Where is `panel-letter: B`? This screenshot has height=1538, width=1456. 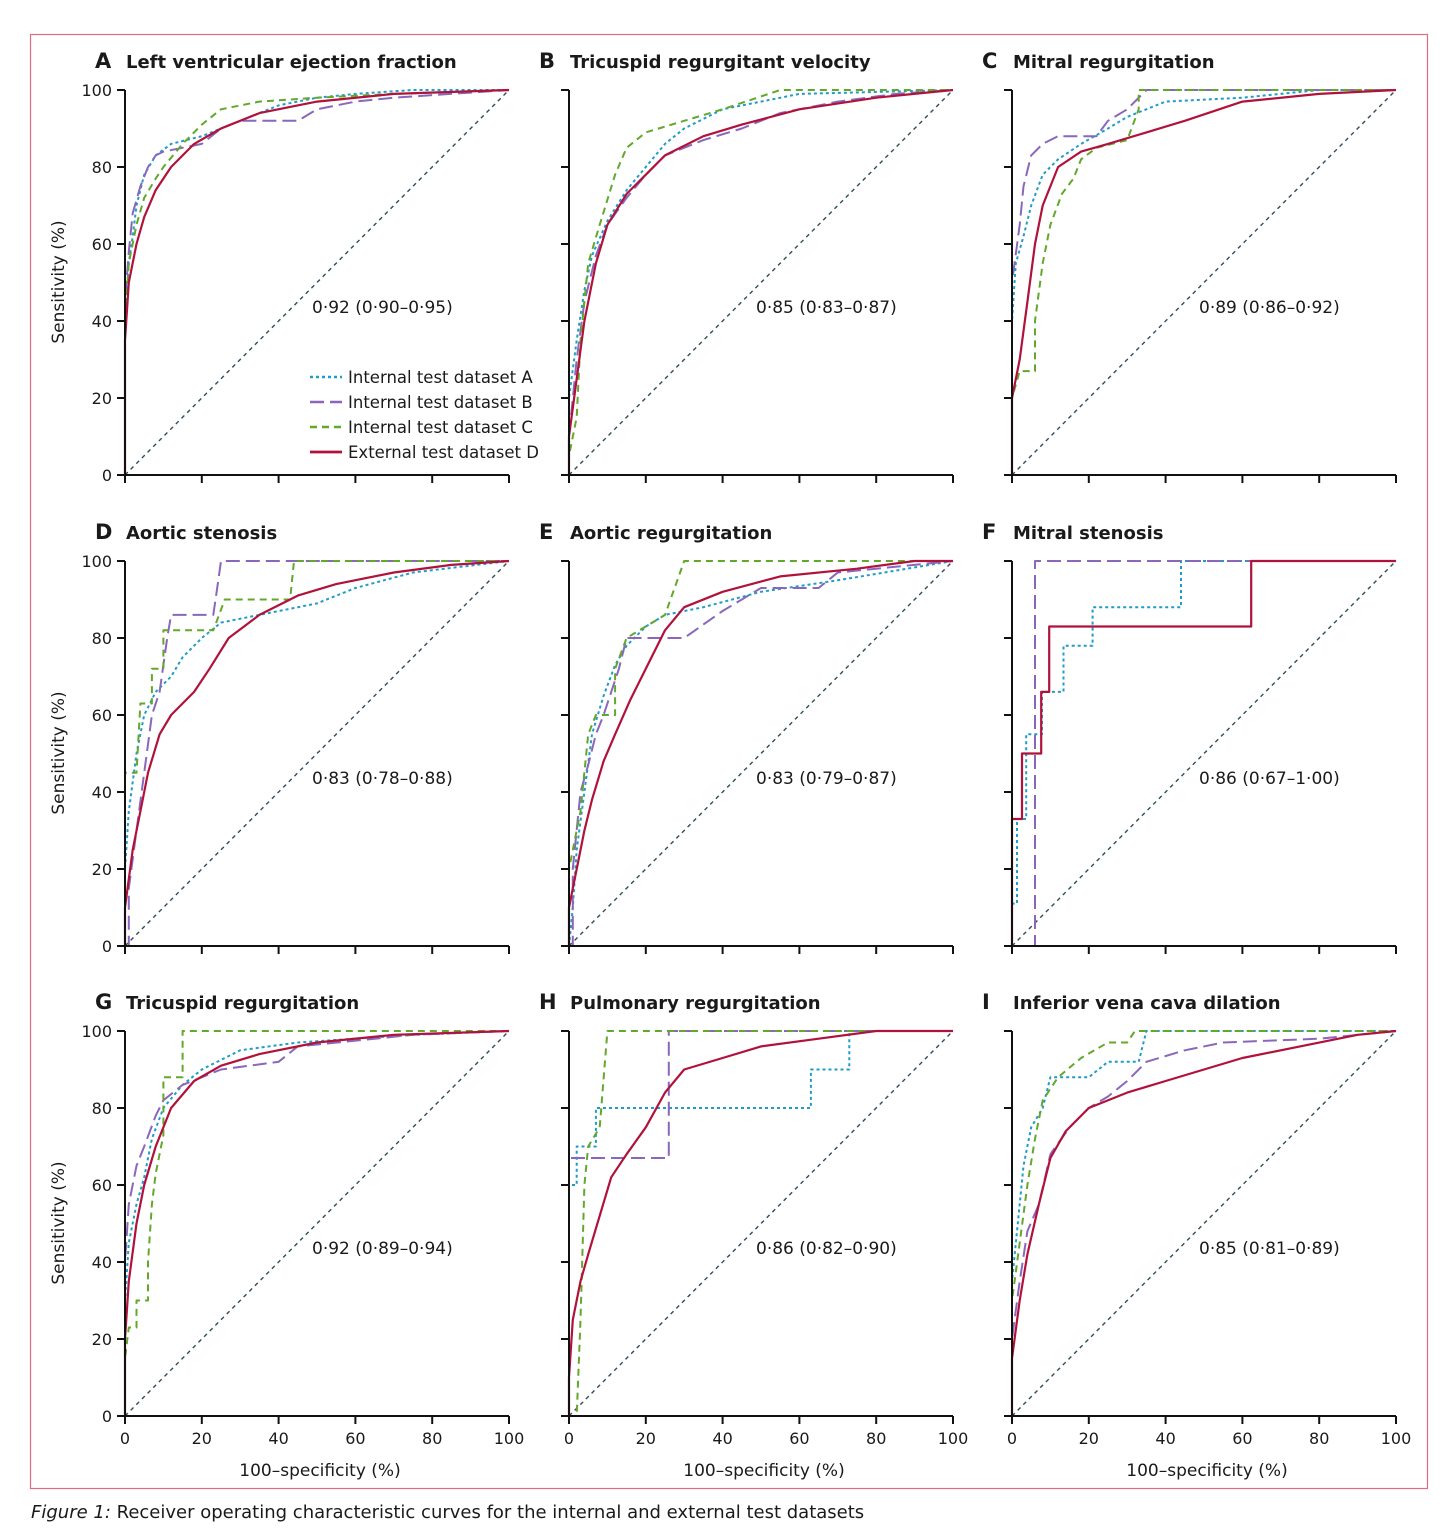
panel-letter: B is located at coordinates (547, 61).